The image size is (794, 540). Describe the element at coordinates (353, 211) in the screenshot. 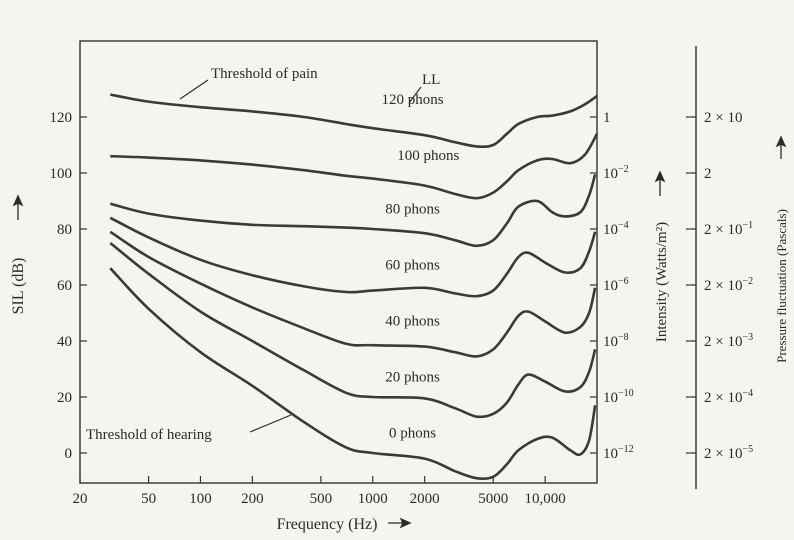

I see `series-line-80-phons` at that location.